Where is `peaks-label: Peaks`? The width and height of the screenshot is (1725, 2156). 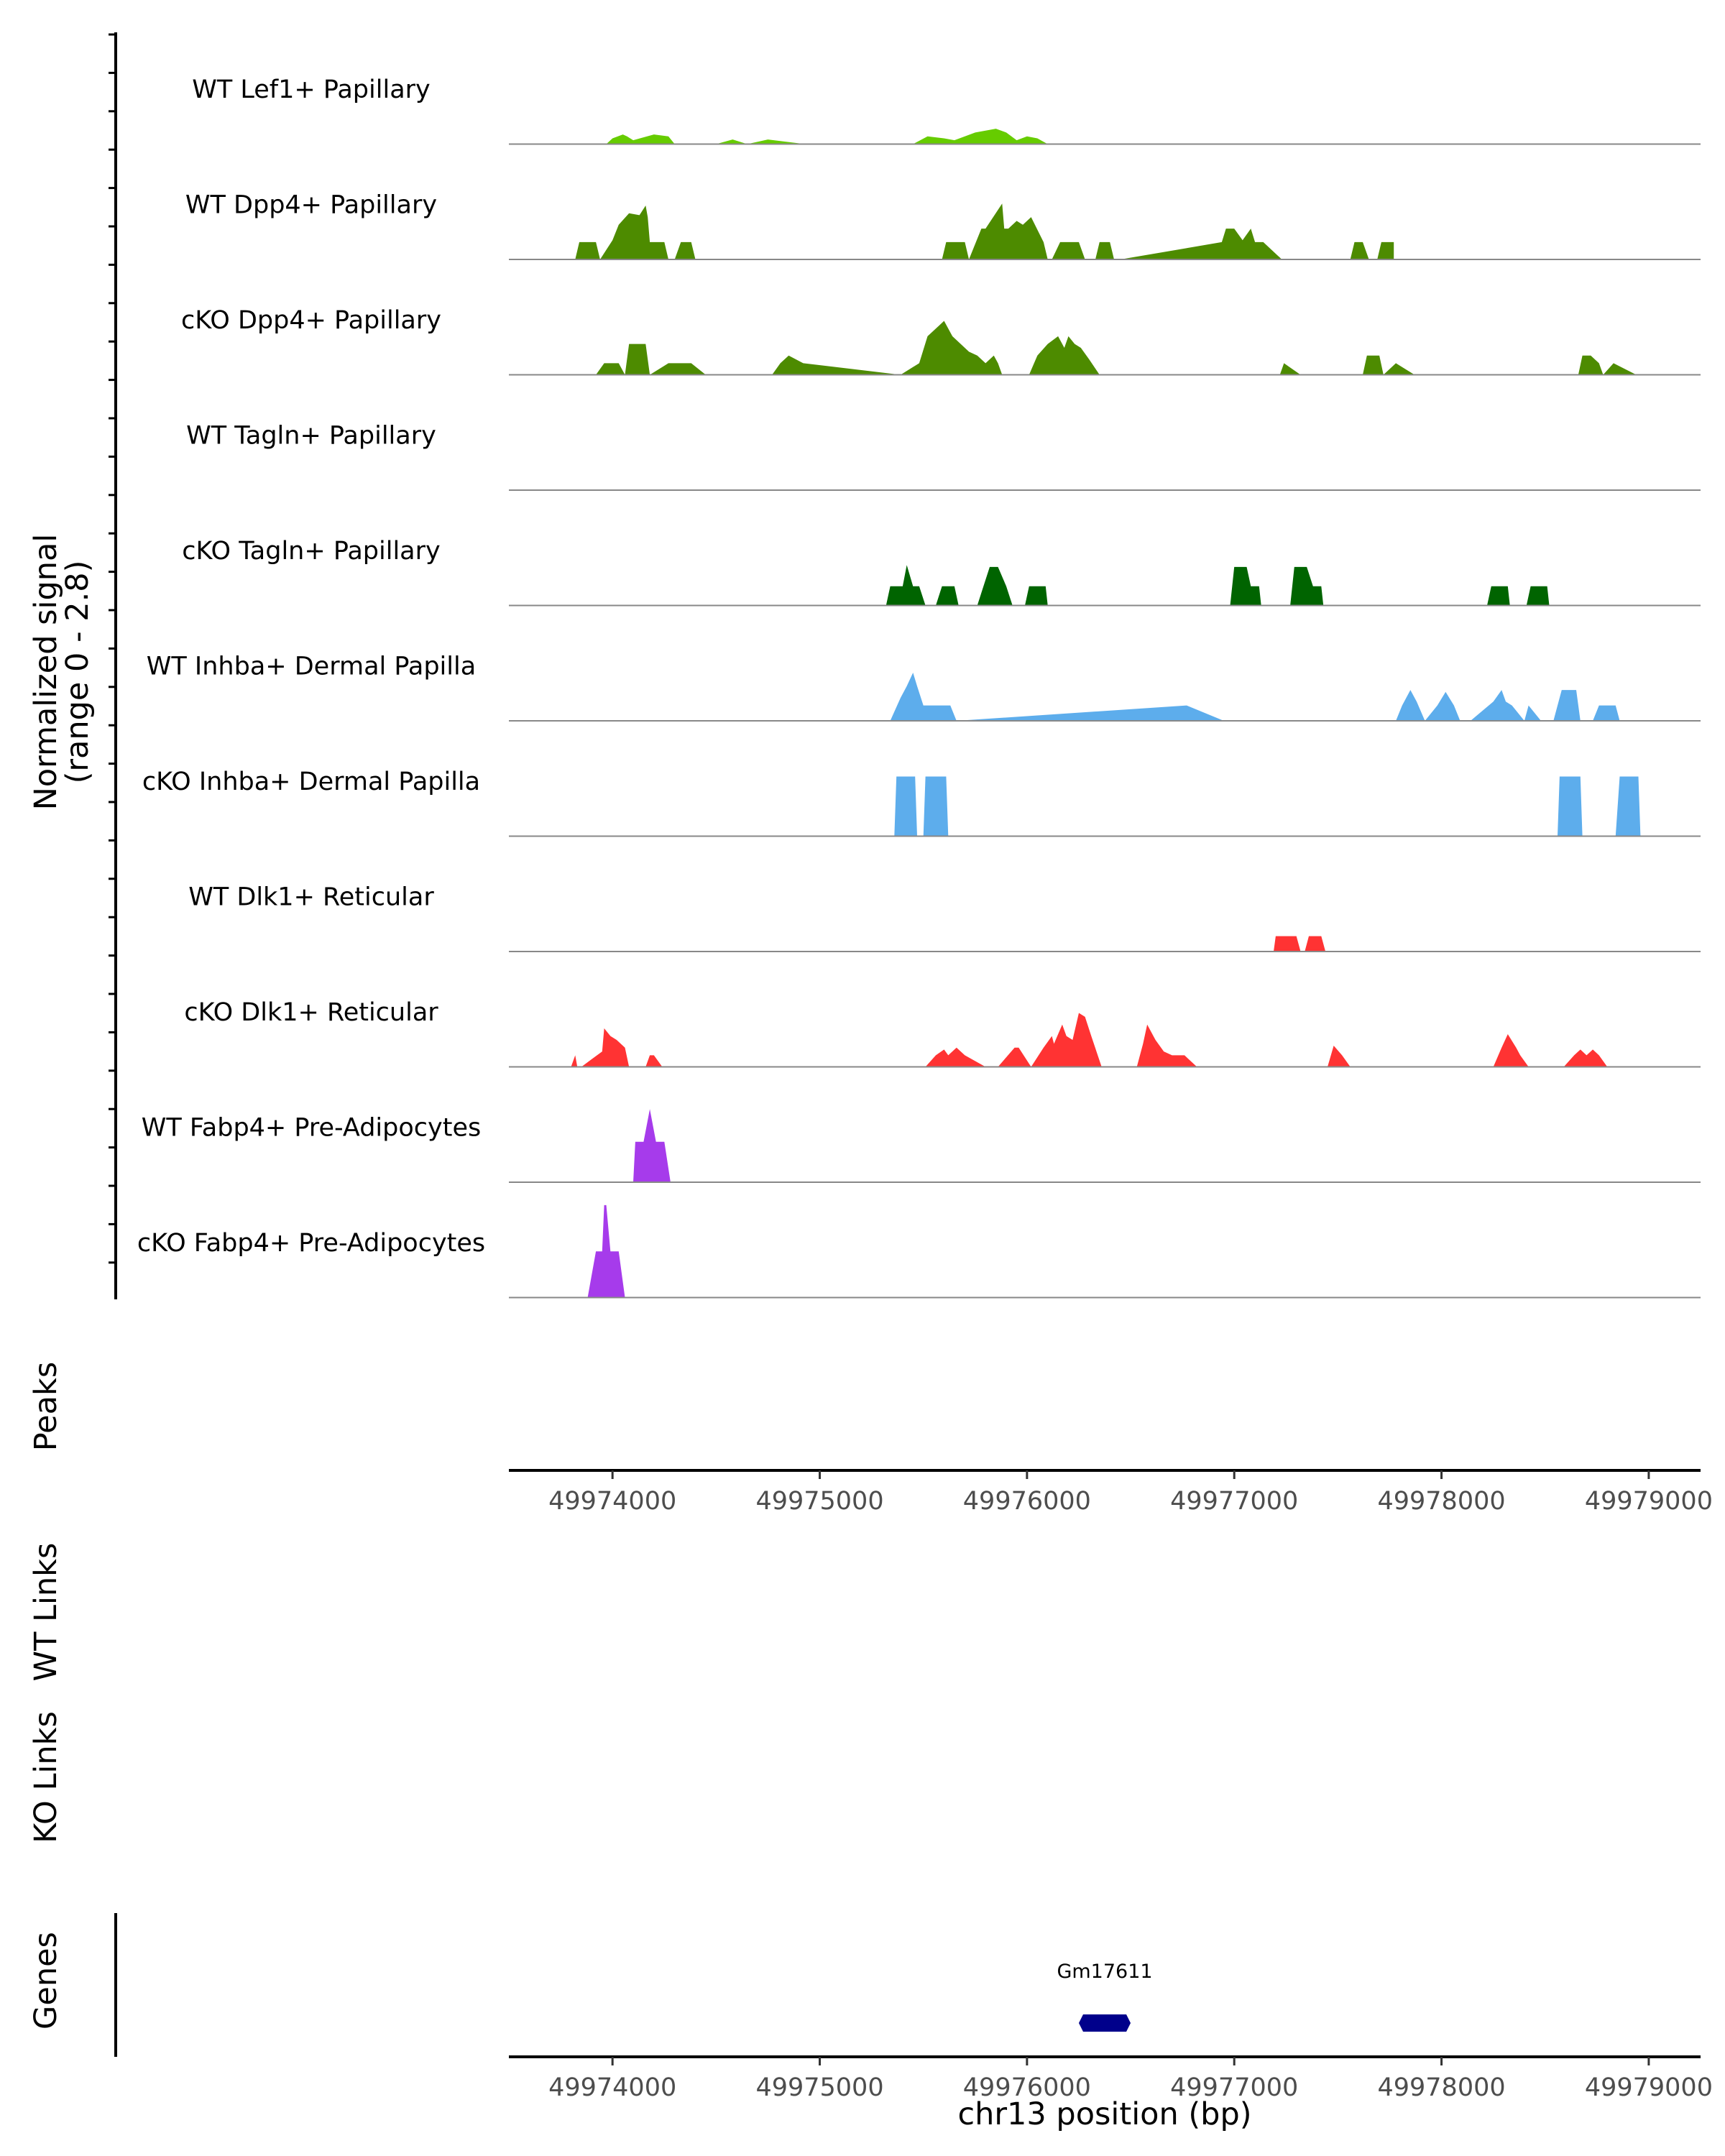 peaks-label: Peaks is located at coordinates (46, 1407).